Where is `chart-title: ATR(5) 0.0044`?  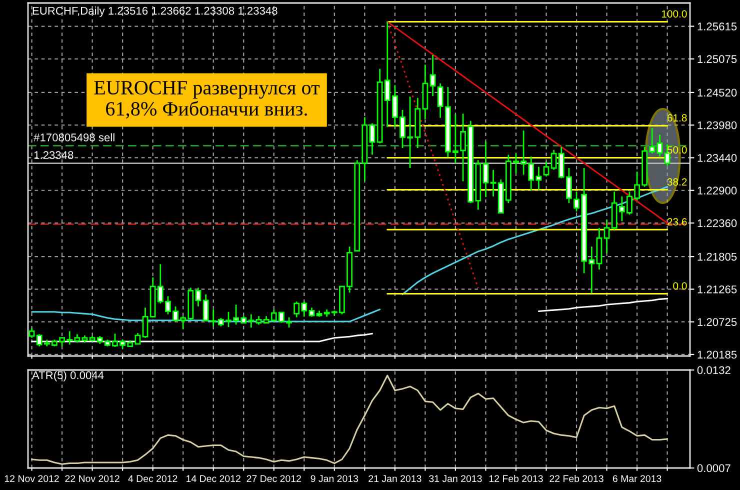 chart-title: ATR(5) 0.0044 is located at coordinates (68, 376).